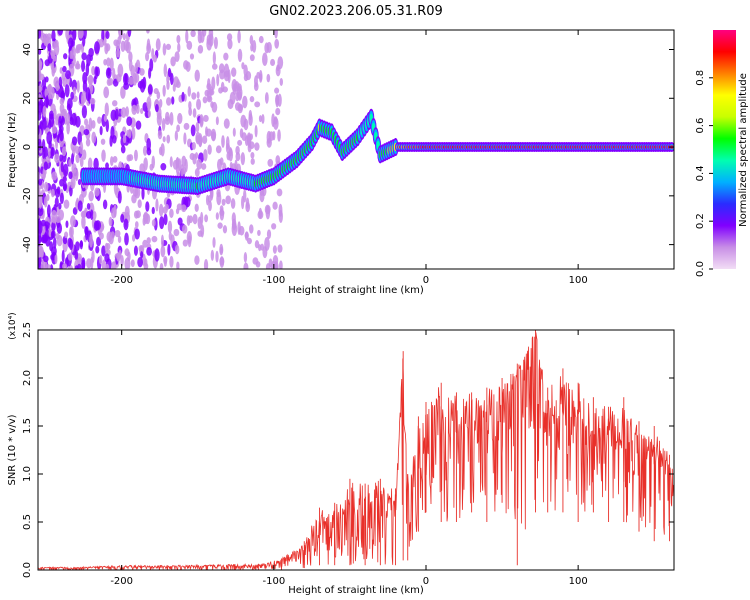 This screenshot has width=750, height=600. What do you see at coordinates (356, 290) in the screenshot?
I see `spectrogram-x-axis-label: Height of straight line (km)` at bounding box center [356, 290].